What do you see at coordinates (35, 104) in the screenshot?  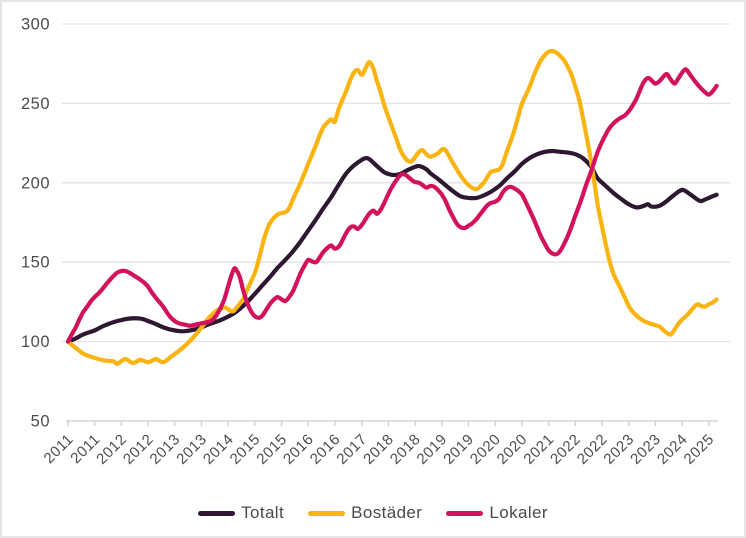 I see `y-axis-label: 250` at bounding box center [35, 104].